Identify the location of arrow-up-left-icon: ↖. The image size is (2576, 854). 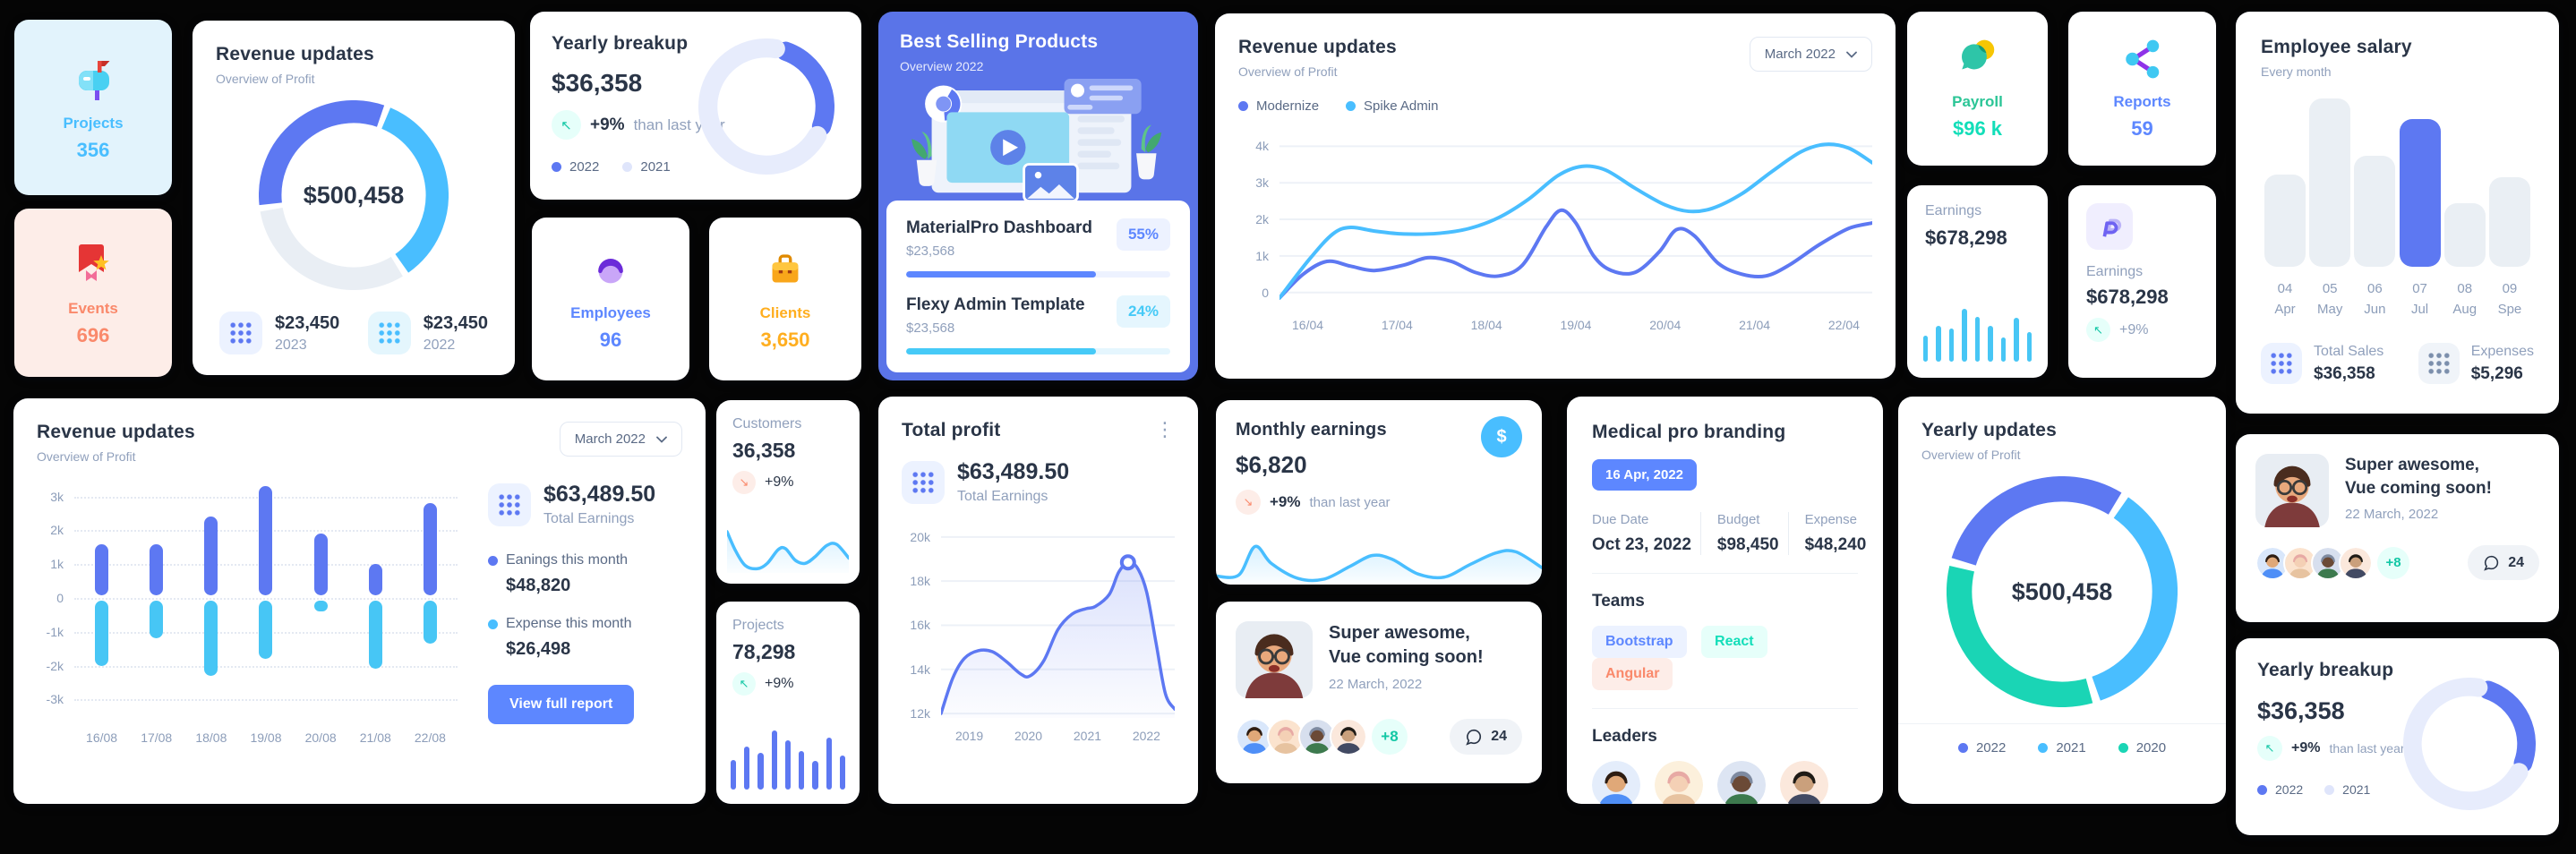
(566, 125).